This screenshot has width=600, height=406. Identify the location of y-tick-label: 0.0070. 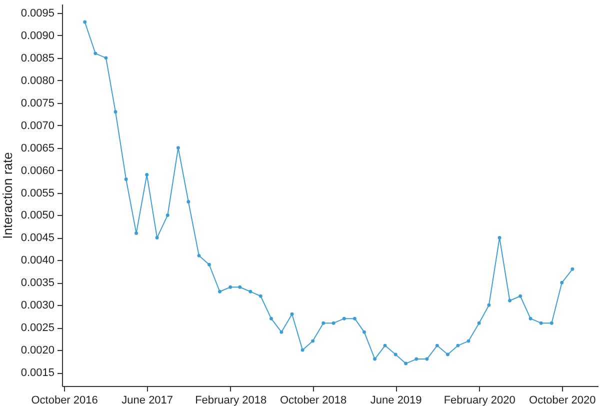
(37, 126).